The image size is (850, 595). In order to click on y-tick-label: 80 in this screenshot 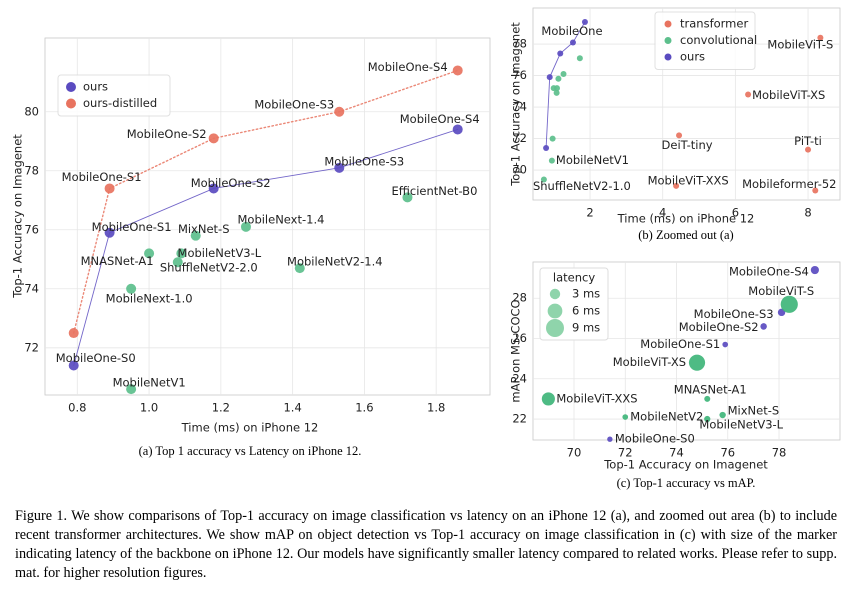, I will do `click(31, 111)`.